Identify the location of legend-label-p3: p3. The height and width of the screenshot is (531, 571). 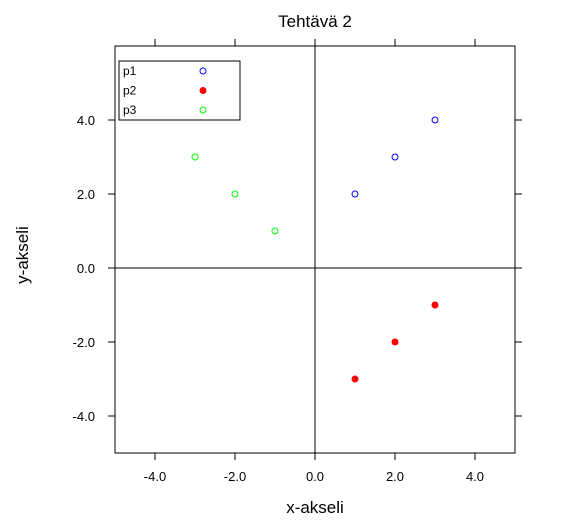
(130, 110).